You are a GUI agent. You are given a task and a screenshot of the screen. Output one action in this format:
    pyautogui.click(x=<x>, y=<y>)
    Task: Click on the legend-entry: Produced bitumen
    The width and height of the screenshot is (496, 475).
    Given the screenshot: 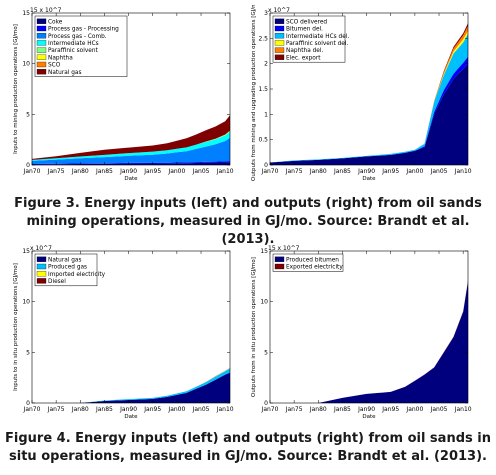 What is the action you would take?
    pyautogui.click(x=312, y=260)
    